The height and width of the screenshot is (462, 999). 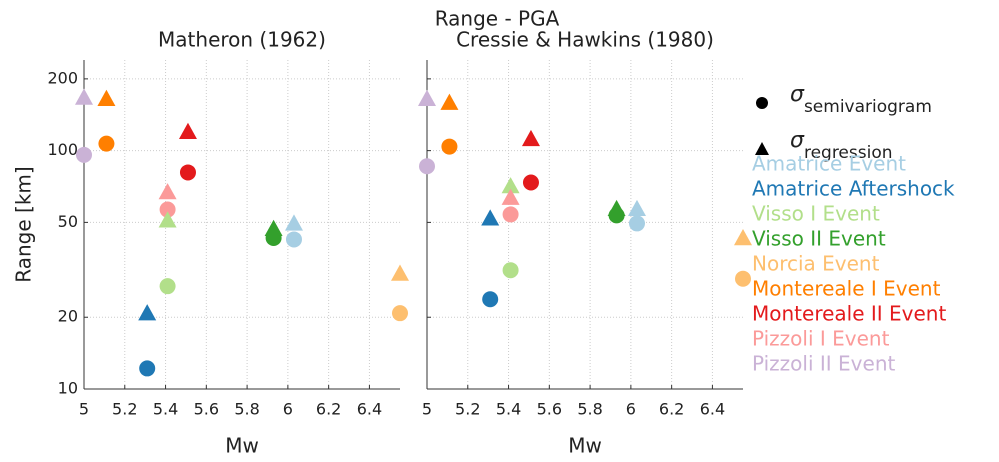 What do you see at coordinates (848, 153) in the screenshot?
I see `legend-subscript: regression` at bounding box center [848, 153].